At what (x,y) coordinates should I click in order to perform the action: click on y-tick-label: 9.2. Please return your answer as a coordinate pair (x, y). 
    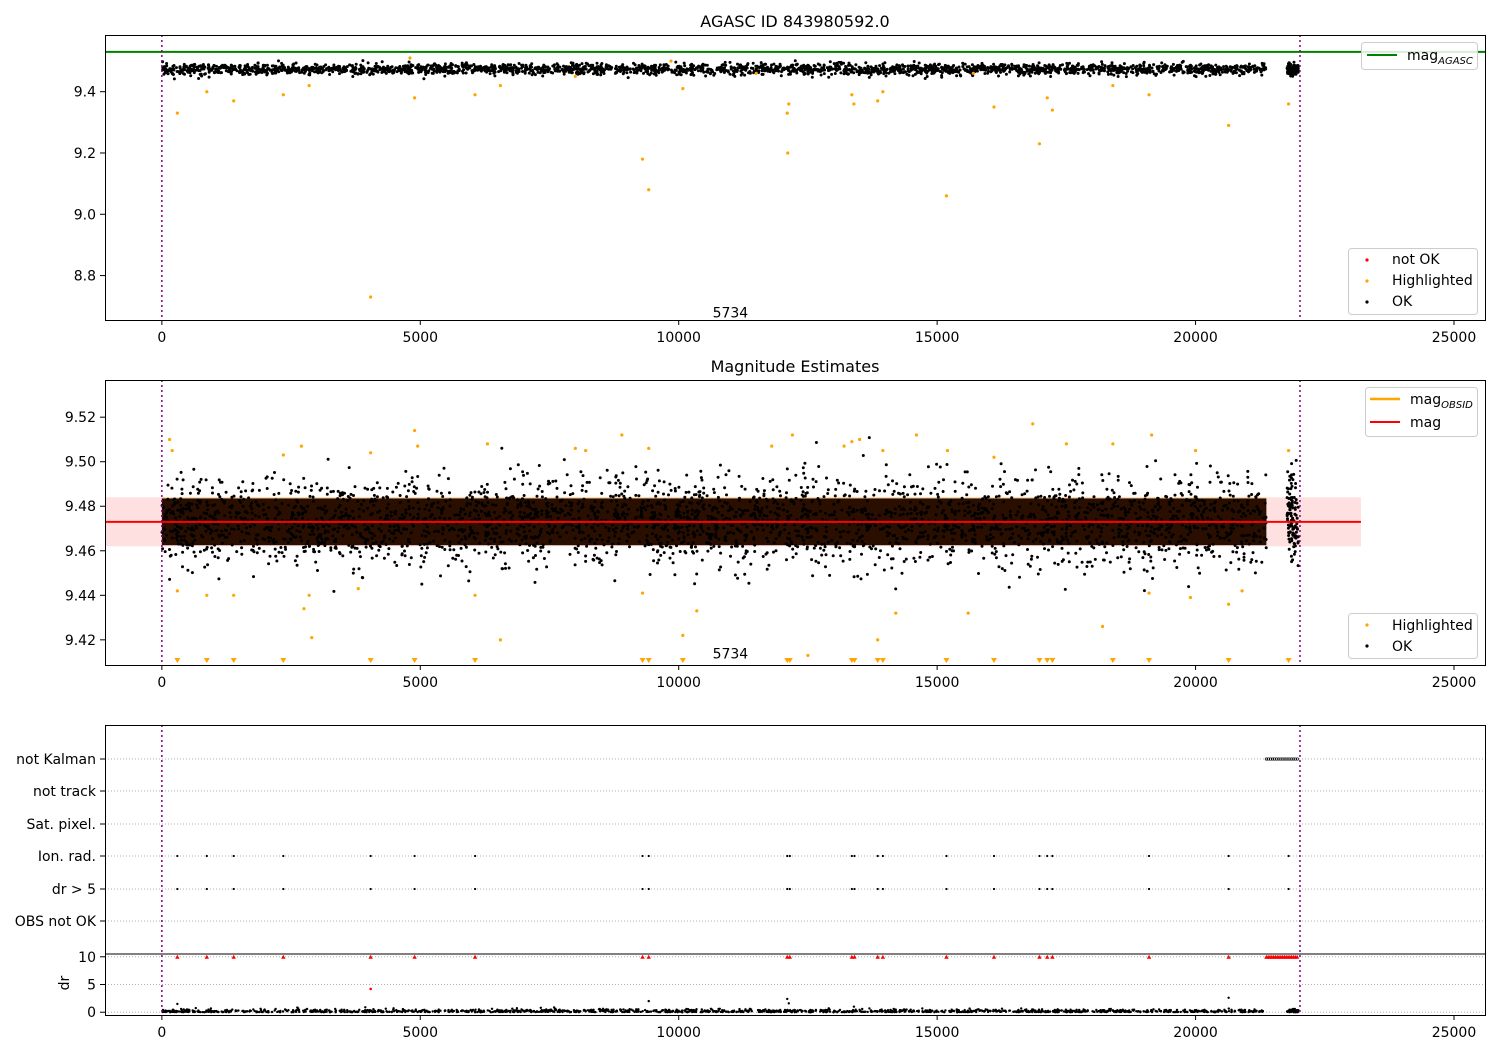
    Looking at the image, I should click on (85, 154).